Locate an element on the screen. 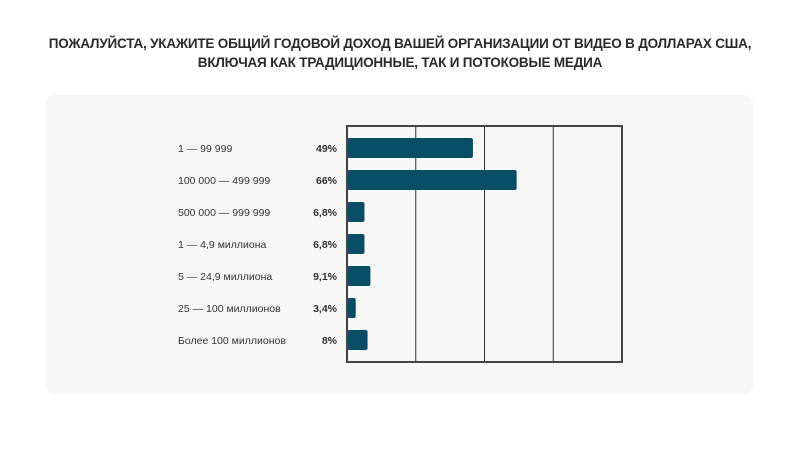 This screenshot has height=450, width=800. category-label: 1 — 4,9 миллиона is located at coordinates (222, 245).